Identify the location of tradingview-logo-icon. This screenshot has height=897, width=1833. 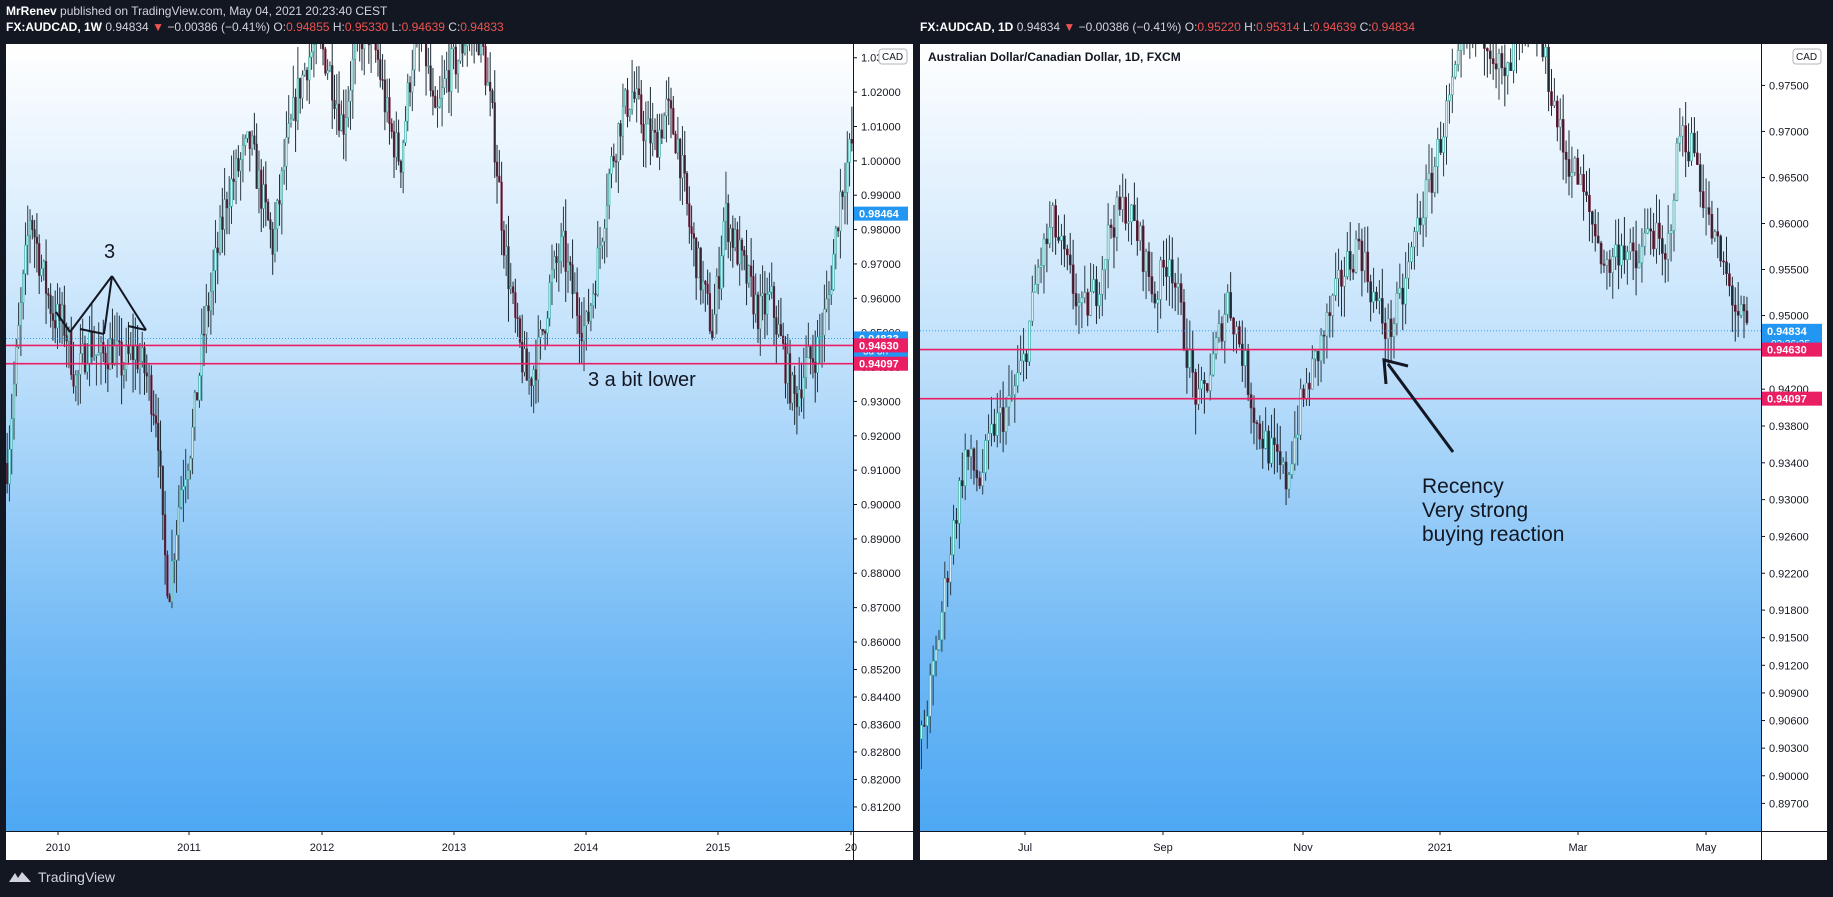
(20, 877).